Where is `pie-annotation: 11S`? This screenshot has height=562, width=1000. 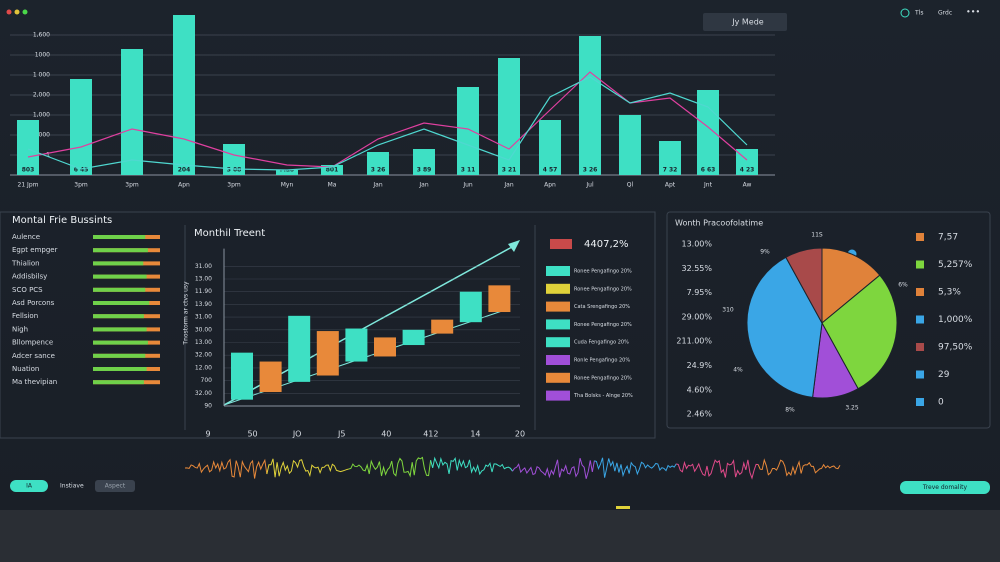
pie-annotation: 11S is located at coordinates (817, 235).